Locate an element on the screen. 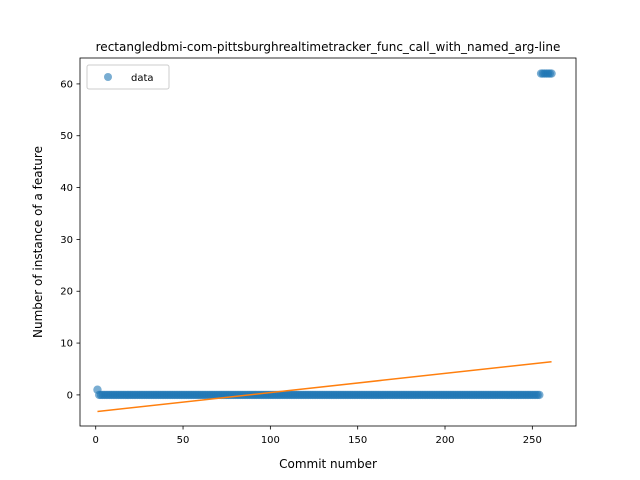 The height and width of the screenshot is (480, 640). x-tick-label: 0 is located at coordinates (96, 440).